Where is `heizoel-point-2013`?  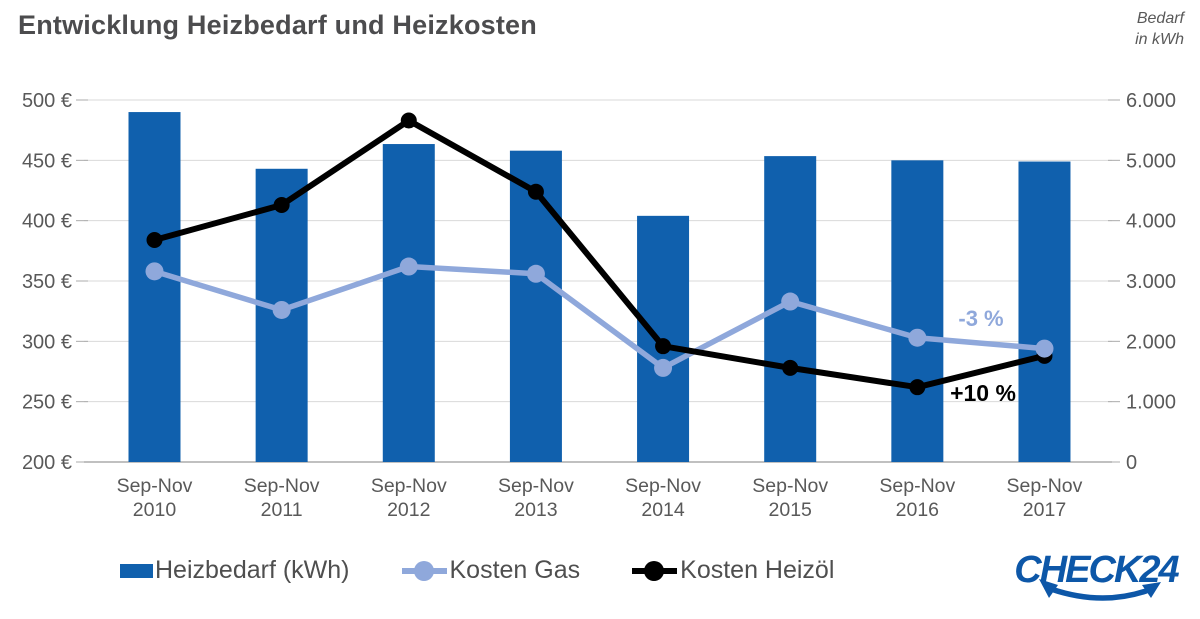 heizoel-point-2013 is located at coordinates (535, 191).